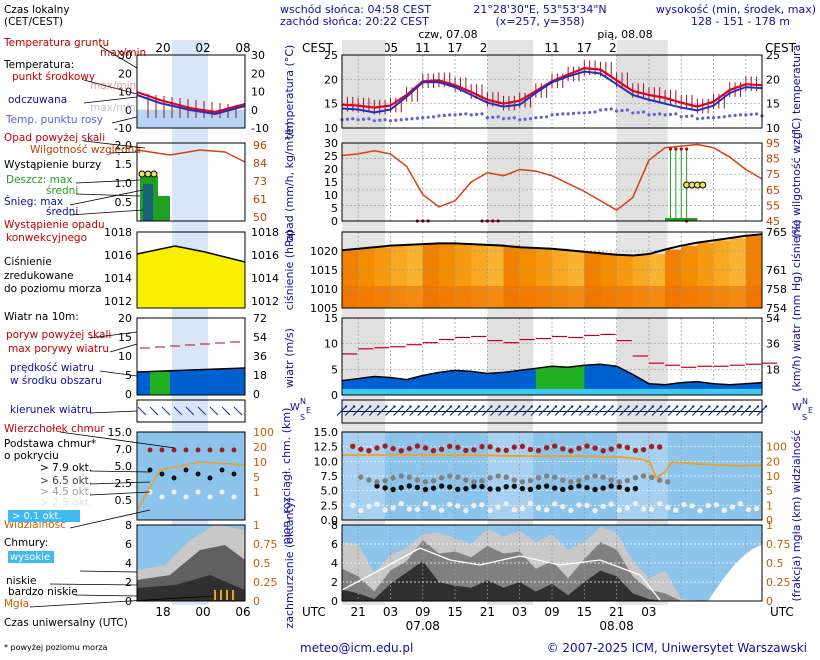 This screenshot has width=820, height=660. I want to click on cloud-frame, so click(552, 563).